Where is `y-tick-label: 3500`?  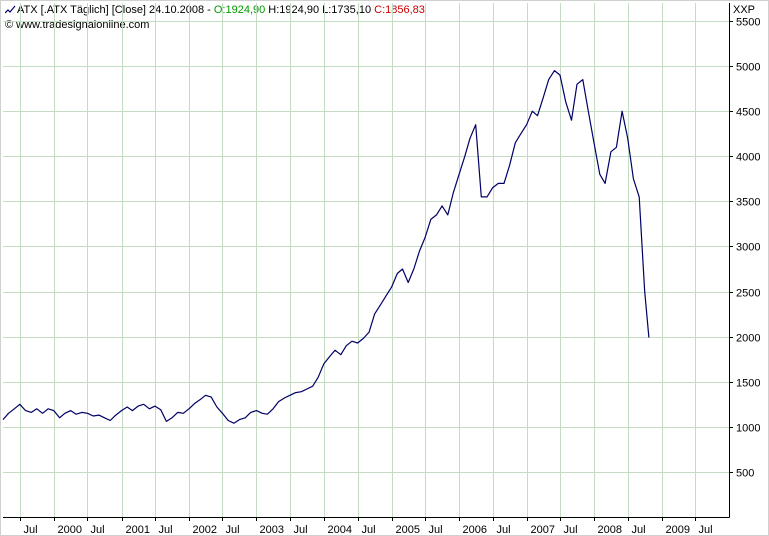 y-tick-label: 3500 is located at coordinates (748, 203).